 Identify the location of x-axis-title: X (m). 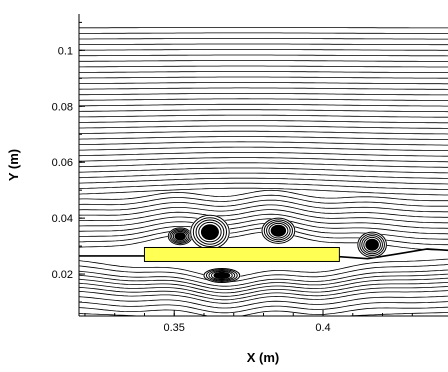
(263, 357).